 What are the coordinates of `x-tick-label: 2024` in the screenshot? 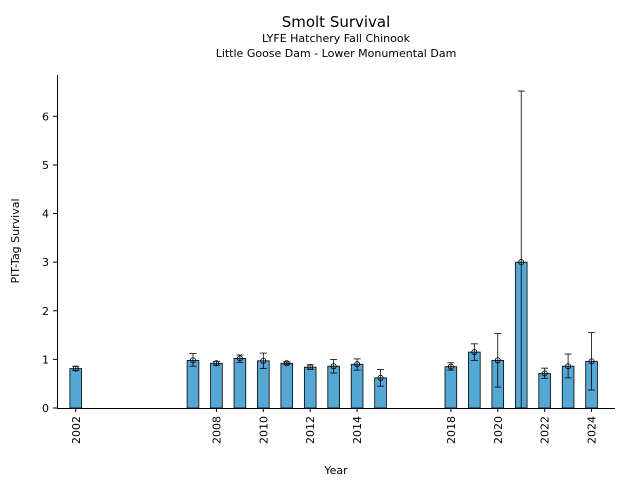 It's located at (592, 430).